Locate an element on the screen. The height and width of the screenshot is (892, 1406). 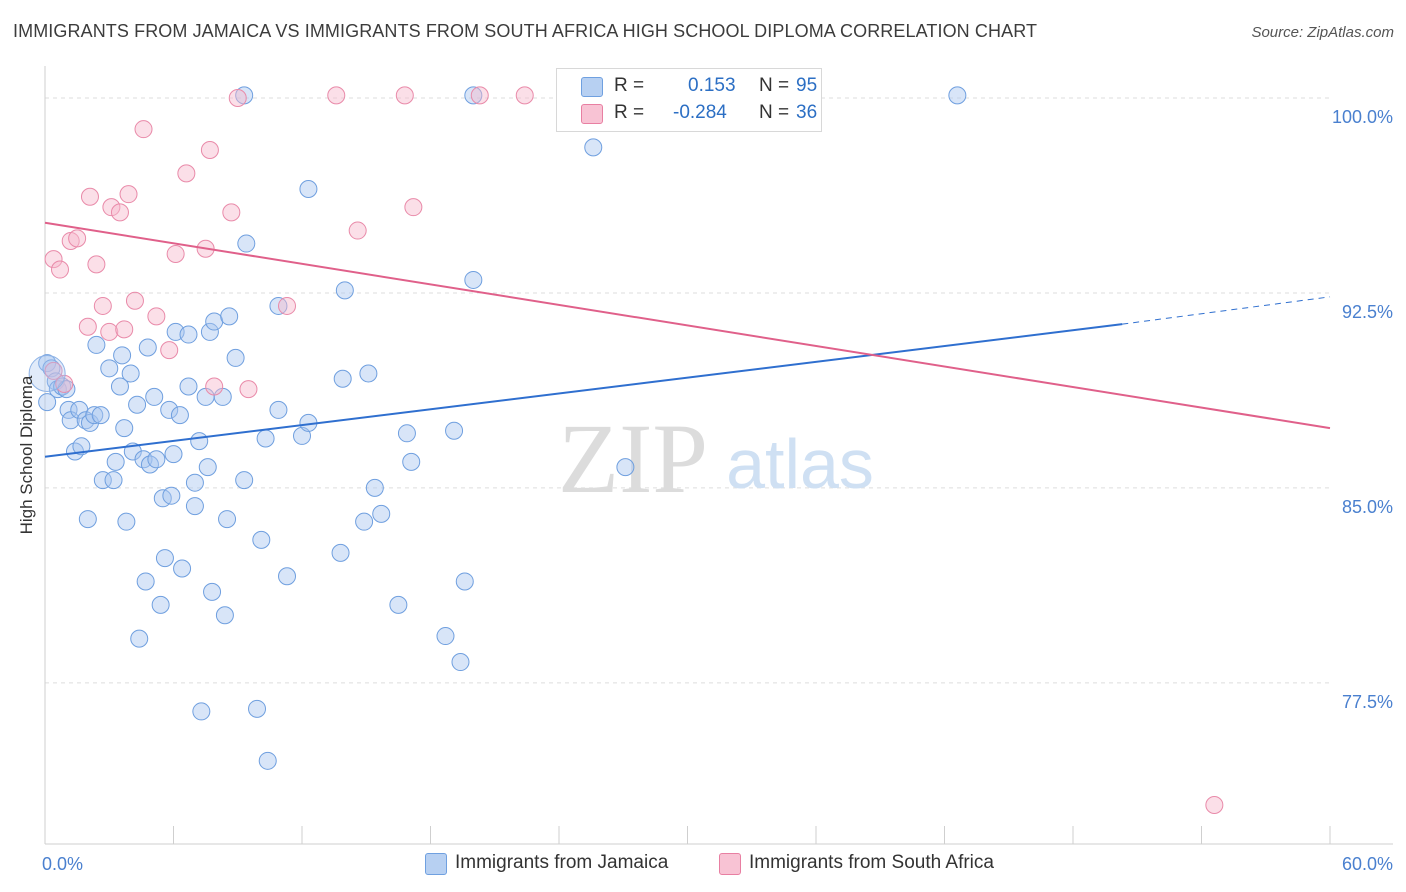
r-value-south-africa: -0.284 is located at coordinates (700, 112).